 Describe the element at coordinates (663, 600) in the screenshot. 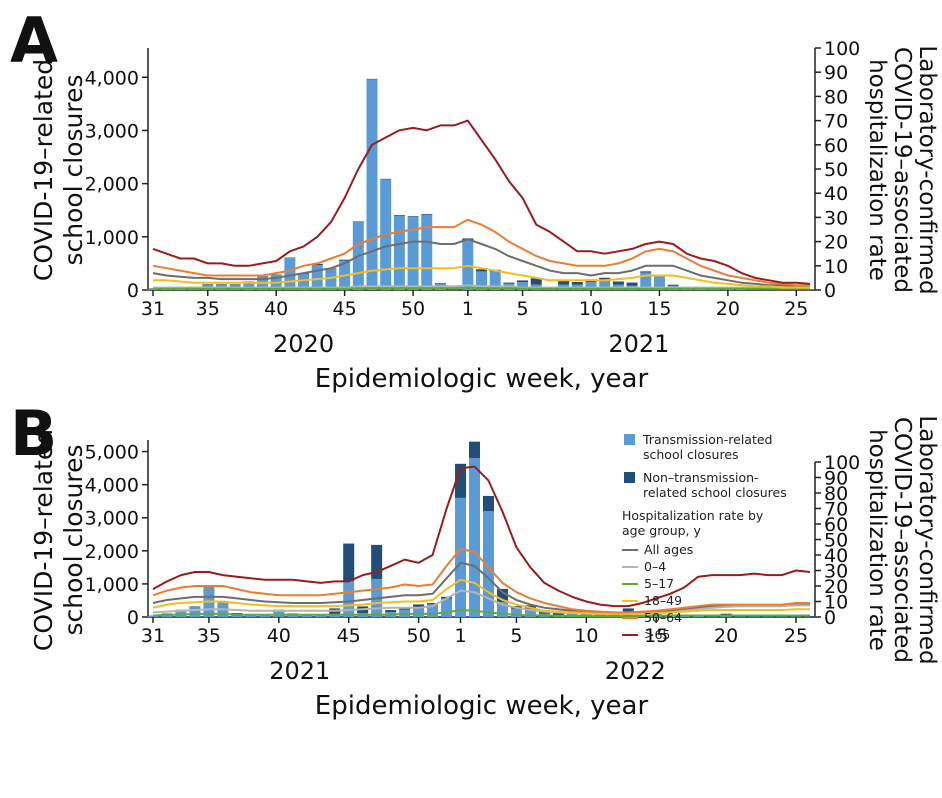

I see `legend-label: 18–49` at that location.